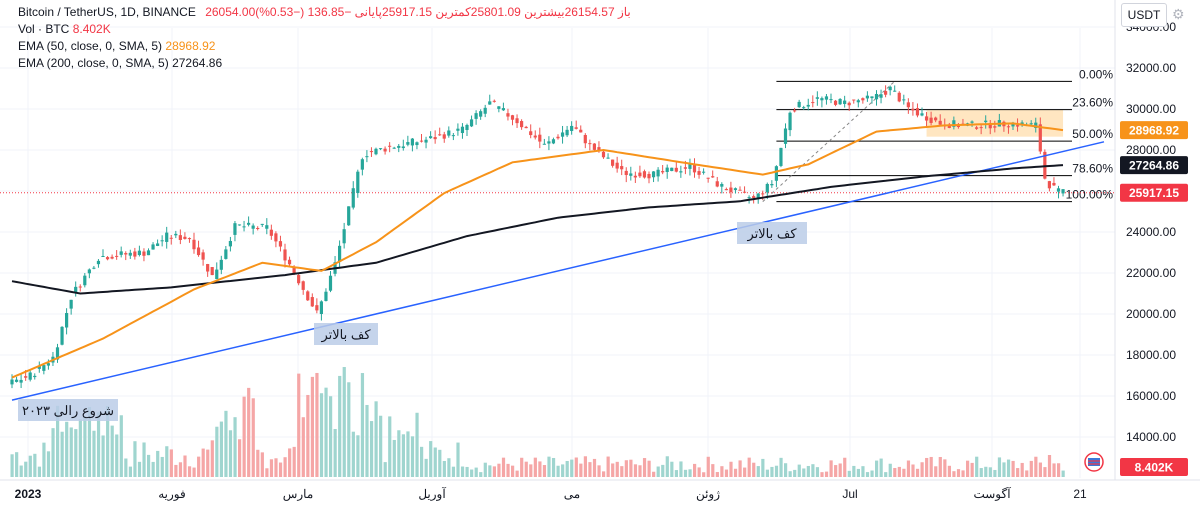 The width and height of the screenshot is (1200, 521). I want to click on gear-icon: ⚙, so click(1178, 14).